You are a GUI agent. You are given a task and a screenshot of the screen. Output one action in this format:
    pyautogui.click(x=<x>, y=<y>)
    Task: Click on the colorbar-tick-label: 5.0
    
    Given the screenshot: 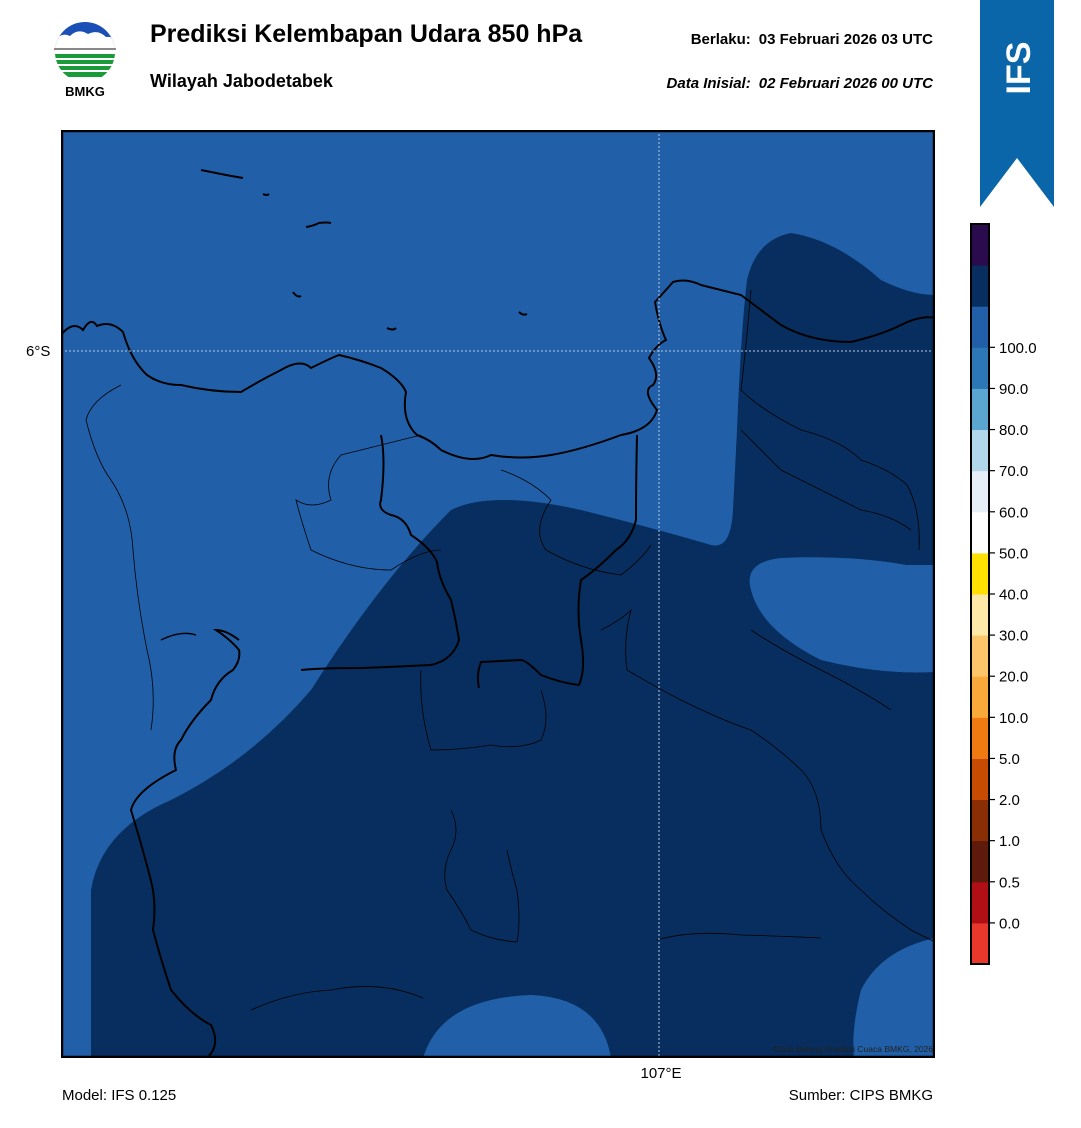 What is the action you would take?
    pyautogui.click(x=1009, y=759)
    